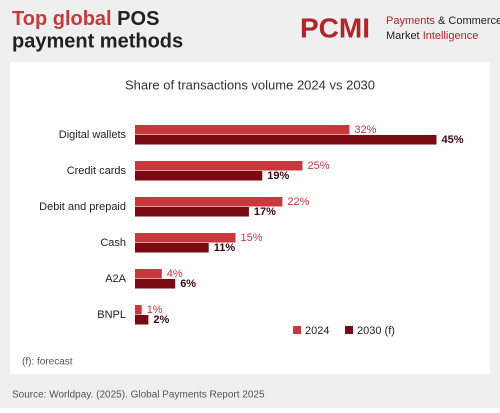  I want to click on value-label: 2%, so click(161, 320).